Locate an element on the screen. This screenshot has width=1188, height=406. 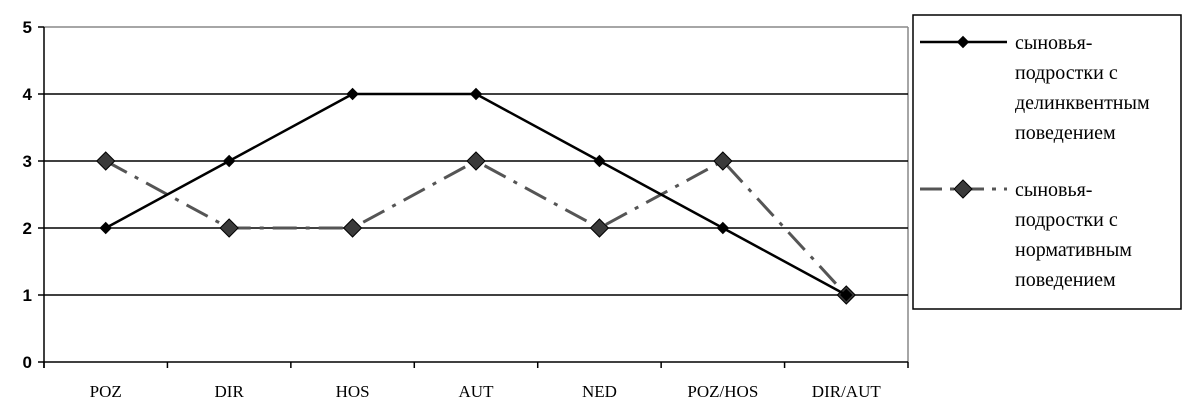
x-tick-label: AUT is located at coordinates (477, 391).